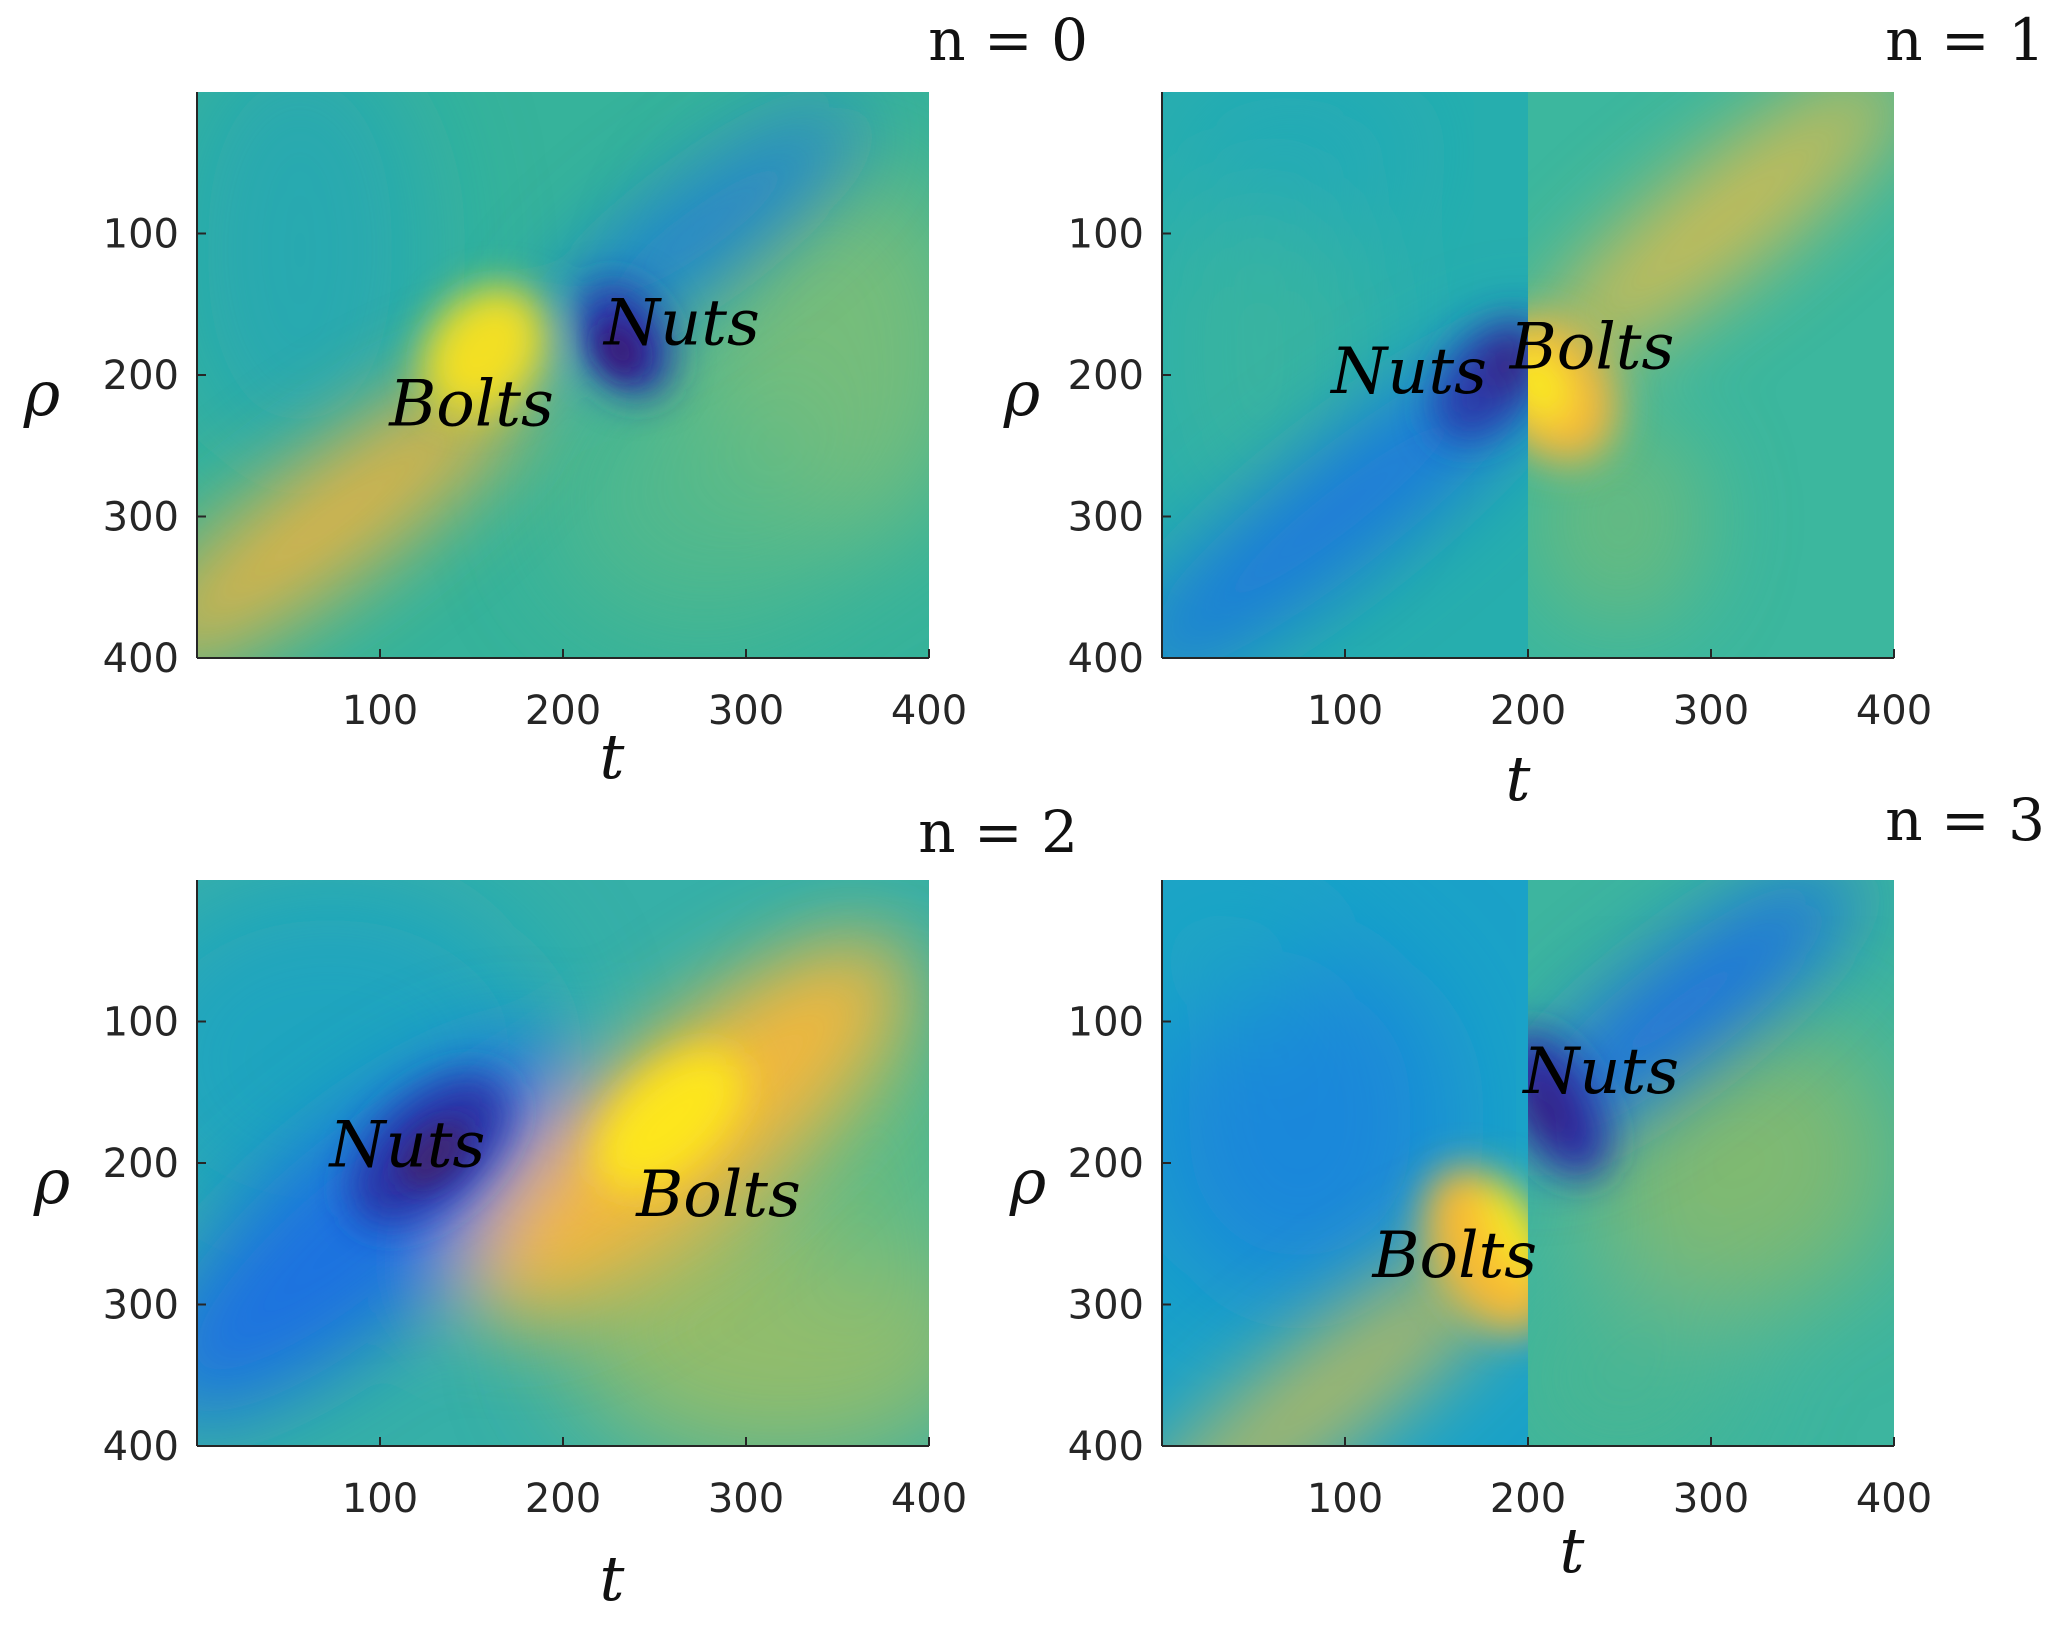 This screenshot has width=2059, height=1626. I want to click on heatmap-n0, so click(563, 375).